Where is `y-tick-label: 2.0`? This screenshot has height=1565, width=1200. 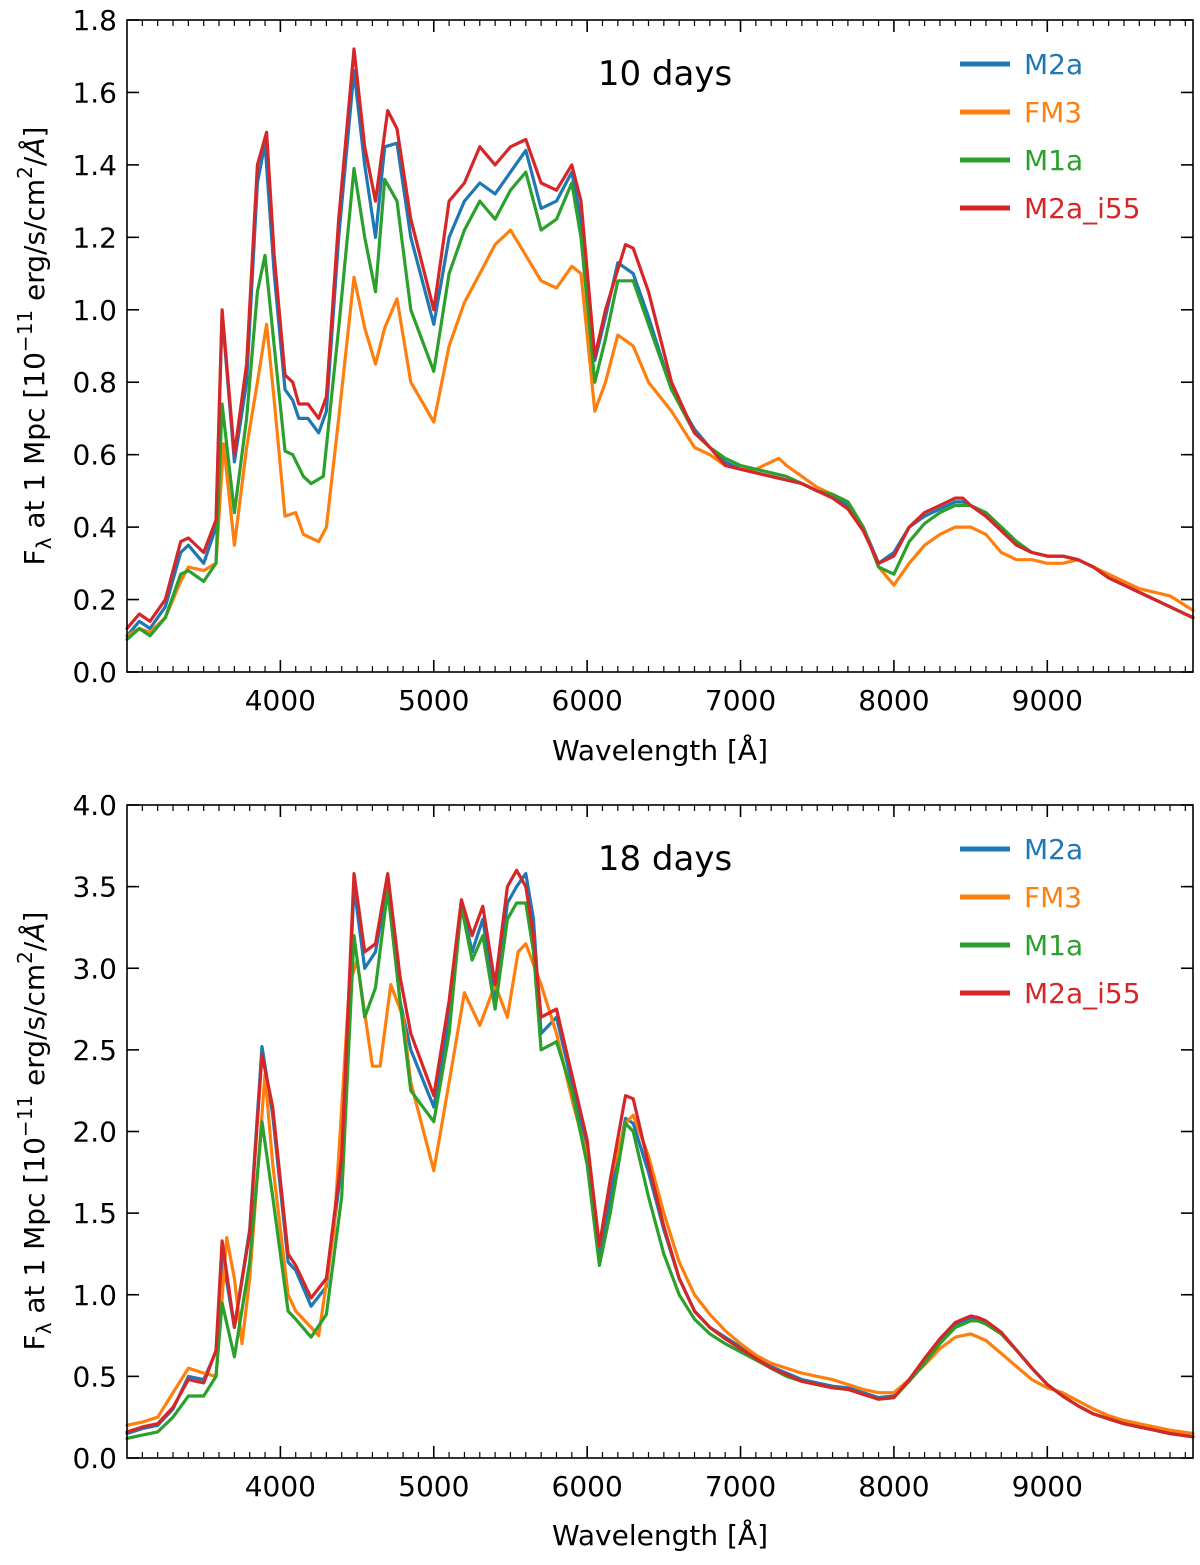 y-tick-label: 2.0 is located at coordinates (94, 1132).